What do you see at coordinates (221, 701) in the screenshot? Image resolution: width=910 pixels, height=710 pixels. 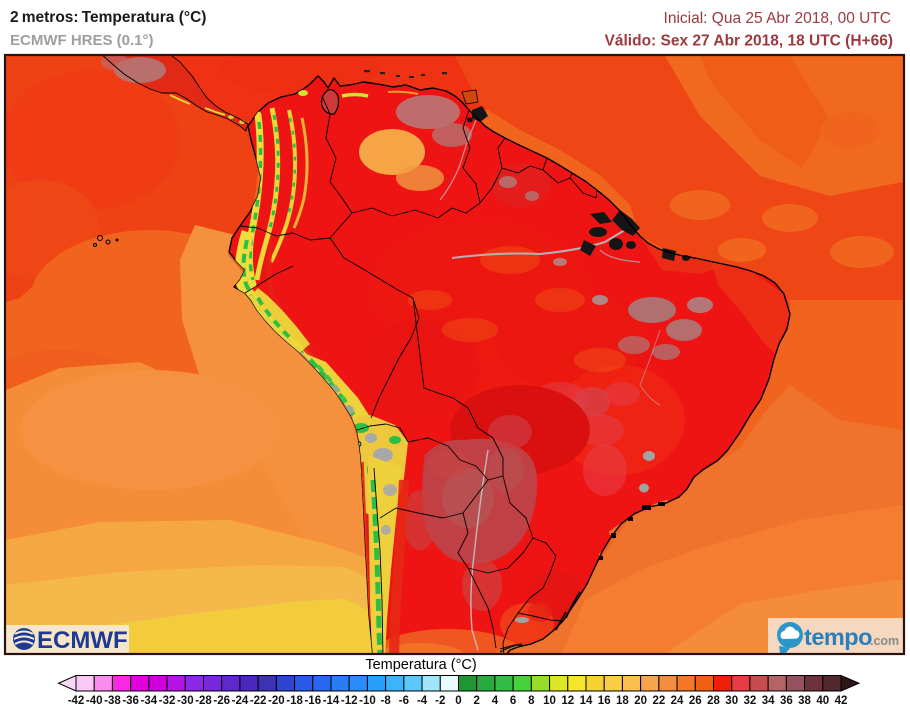 I see `svg-text: -26` at bounding box center [221, 701].